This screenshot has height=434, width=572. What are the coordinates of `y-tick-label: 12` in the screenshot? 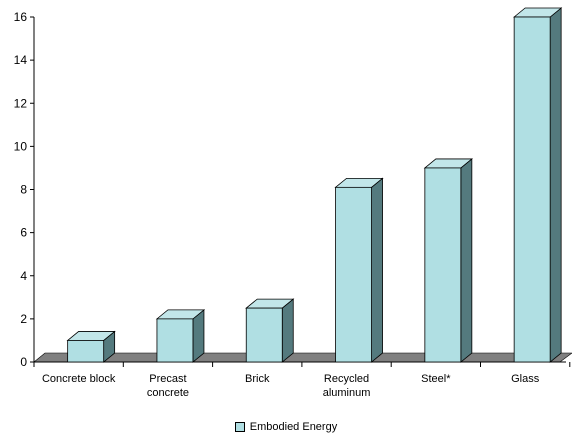 It's located at (21, 103).